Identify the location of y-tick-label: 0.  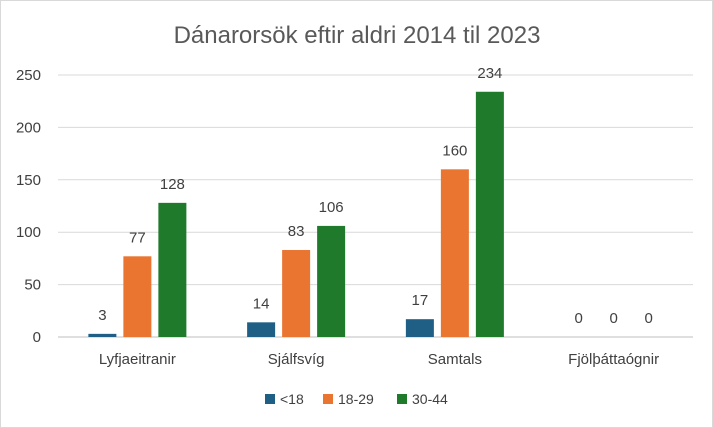
(37, 337).